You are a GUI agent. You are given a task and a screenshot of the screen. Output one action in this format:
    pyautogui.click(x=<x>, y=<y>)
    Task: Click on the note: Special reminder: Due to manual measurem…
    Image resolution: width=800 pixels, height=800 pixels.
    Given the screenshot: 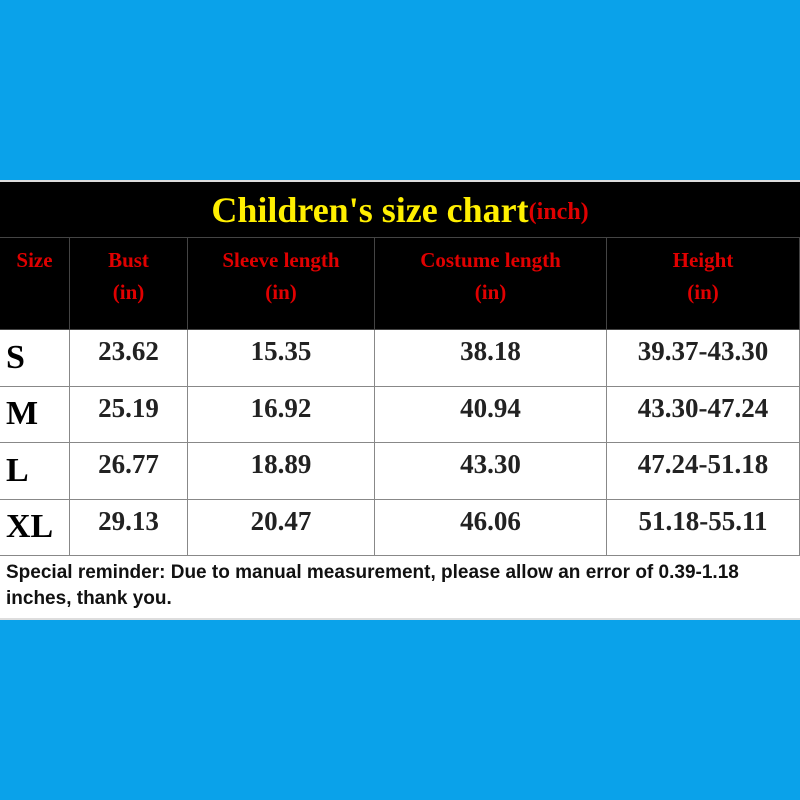 What is the action you would take?
    pyautogui.click(x=372, y=585)
    